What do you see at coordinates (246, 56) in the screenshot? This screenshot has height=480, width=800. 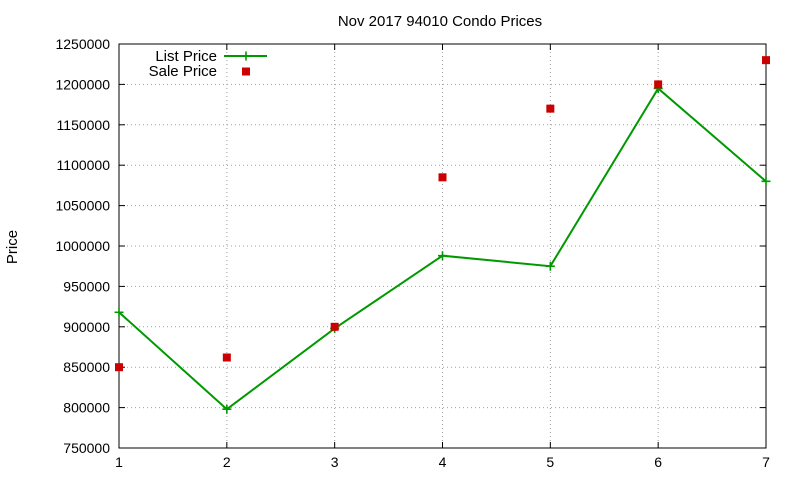 I see `legend-marker-list-price` at bounding box center [246, 56].